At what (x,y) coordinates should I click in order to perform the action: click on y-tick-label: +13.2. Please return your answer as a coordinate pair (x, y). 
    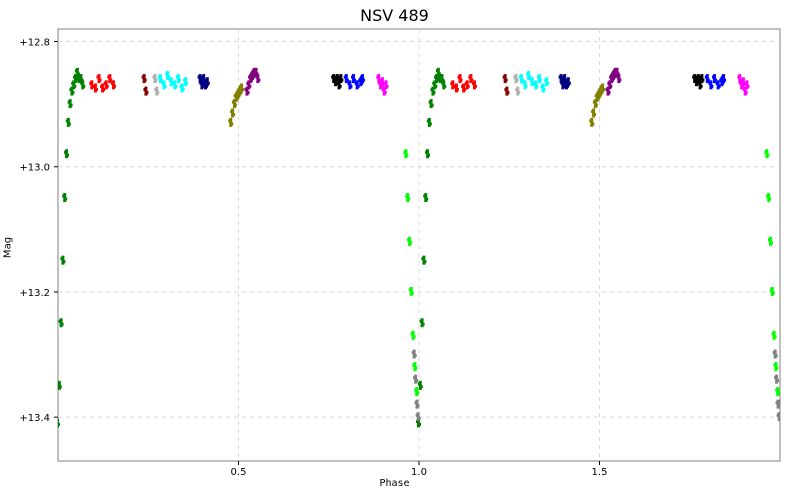
    Looking at the image, I should click on (34, 293).